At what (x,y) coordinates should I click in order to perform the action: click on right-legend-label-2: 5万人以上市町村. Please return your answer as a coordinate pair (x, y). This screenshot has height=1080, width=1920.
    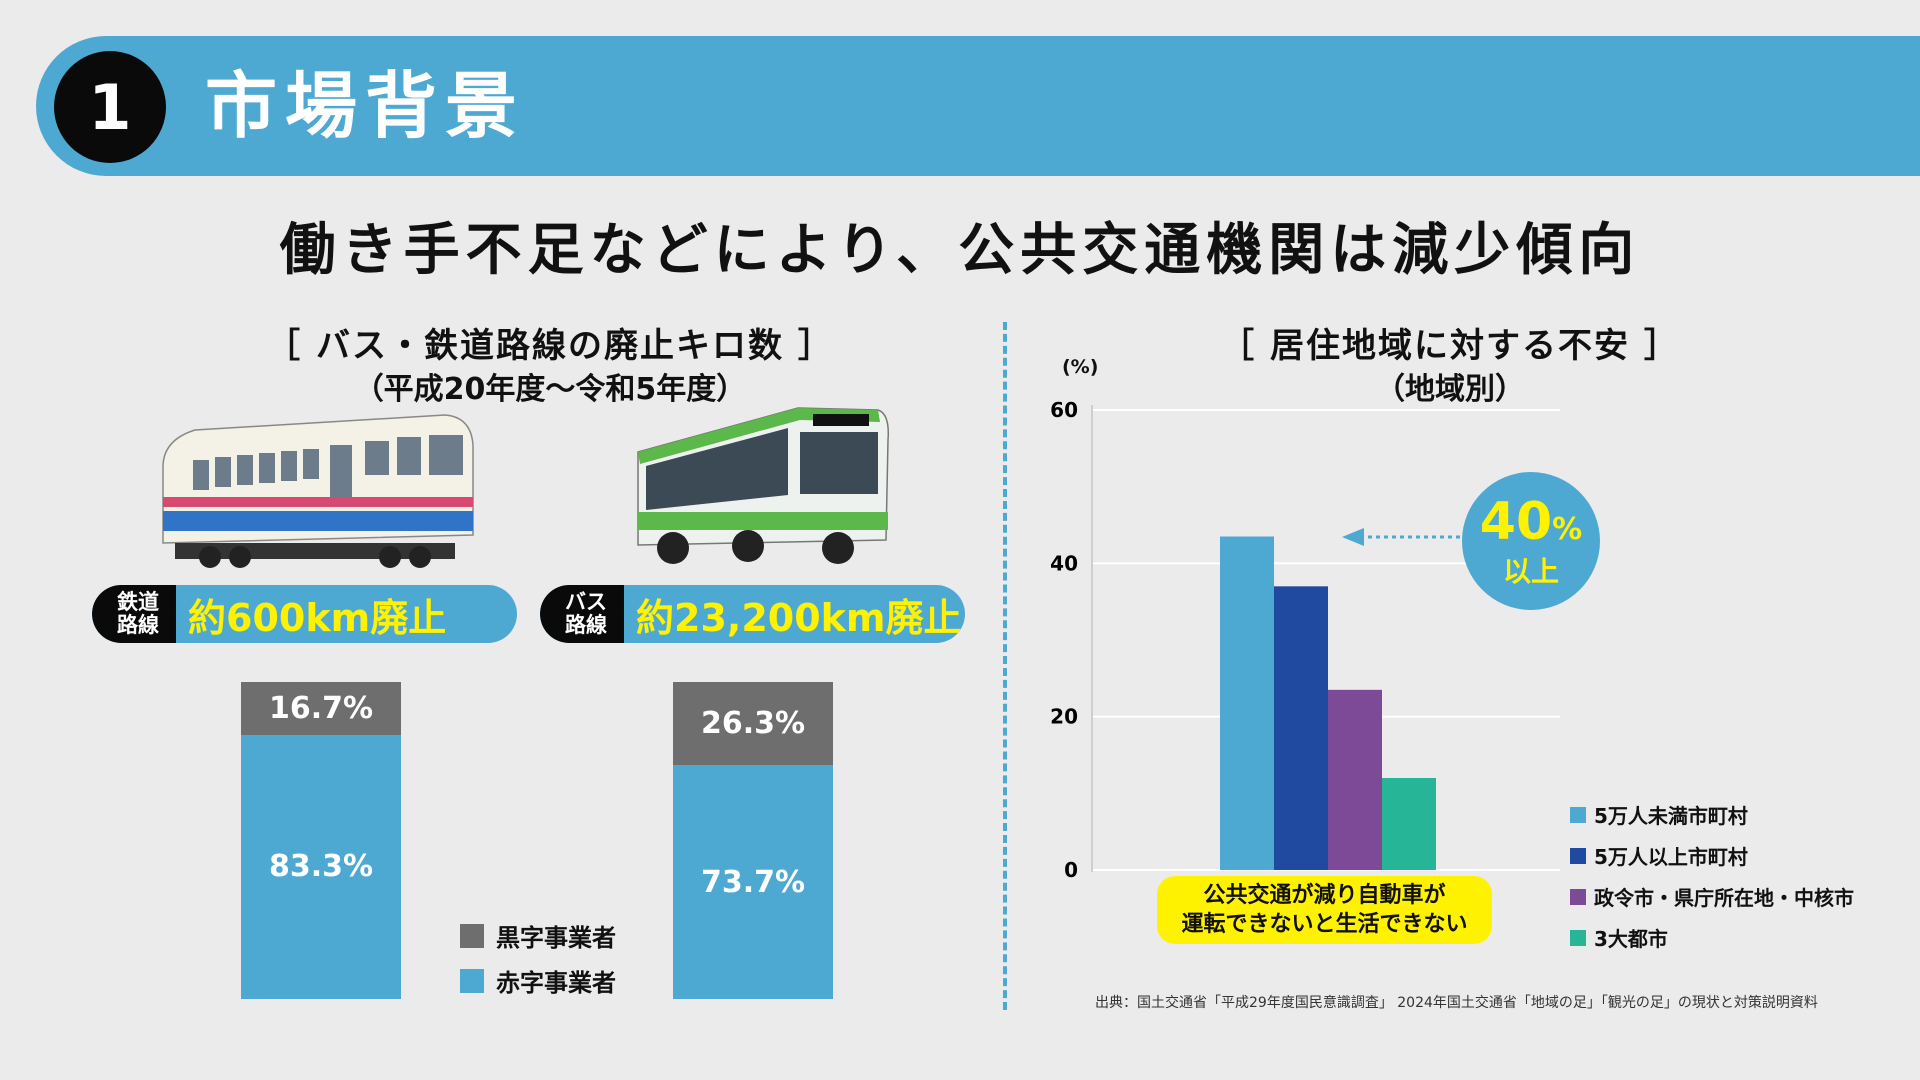
    Looking at the image, I should click on (1671, 857).